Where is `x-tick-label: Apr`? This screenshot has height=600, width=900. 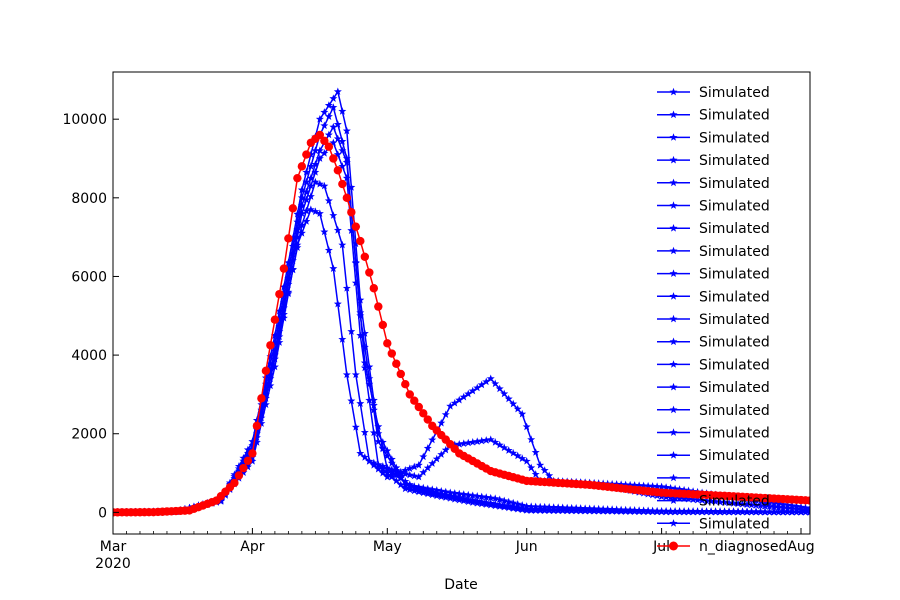 x-tick-label: Apr is located at coordinates (252, 547).